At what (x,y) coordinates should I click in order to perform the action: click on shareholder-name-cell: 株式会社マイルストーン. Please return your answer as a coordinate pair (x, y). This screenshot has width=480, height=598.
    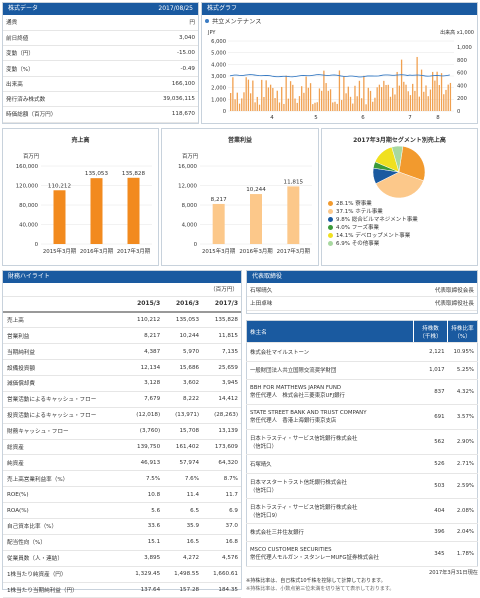
    Looking at the image, I should click on (330, 352).